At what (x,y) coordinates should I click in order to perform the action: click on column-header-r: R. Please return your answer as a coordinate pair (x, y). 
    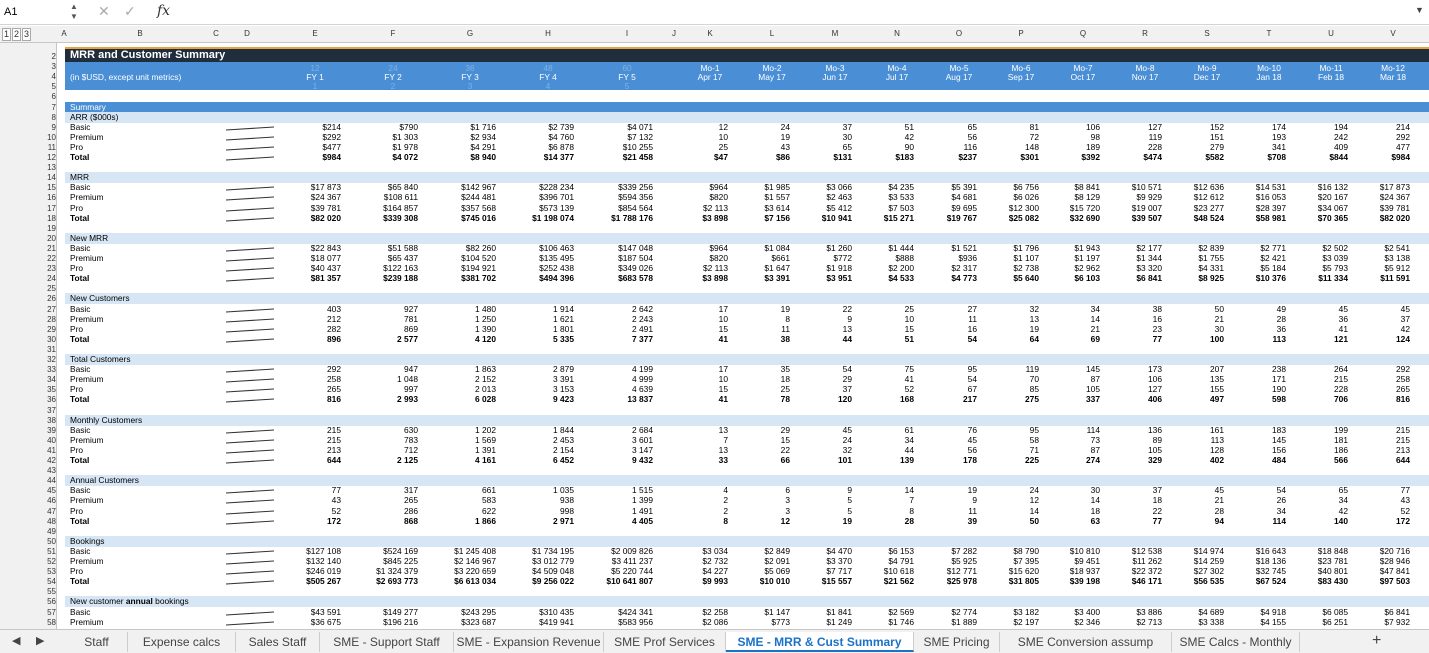
    Looking at the image, I should click on (1145, 33).